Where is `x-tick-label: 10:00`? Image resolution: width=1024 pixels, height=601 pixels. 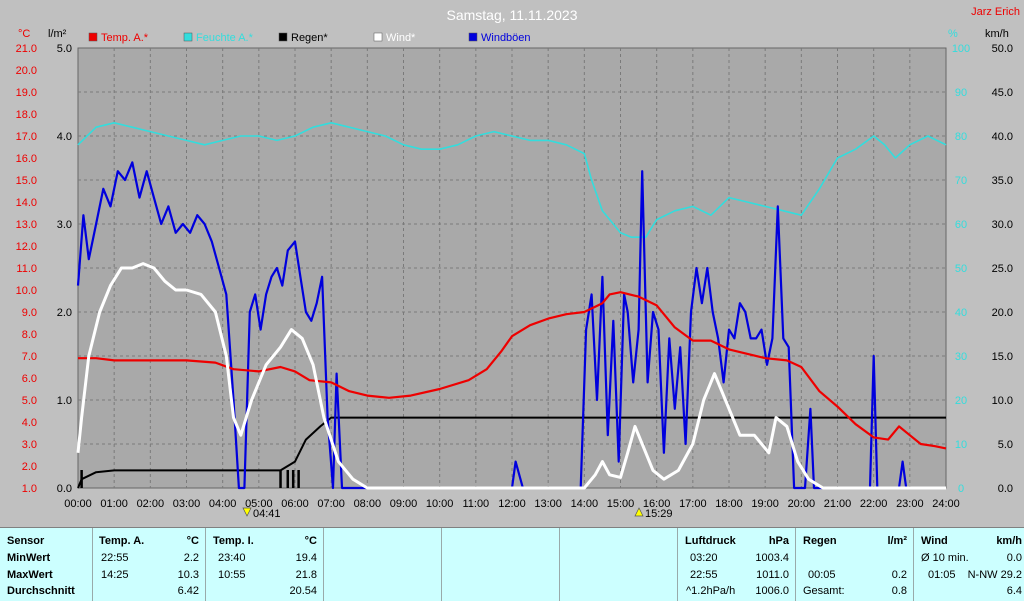
x-tick-label: 10:00 is located at coordinates (440, 504).